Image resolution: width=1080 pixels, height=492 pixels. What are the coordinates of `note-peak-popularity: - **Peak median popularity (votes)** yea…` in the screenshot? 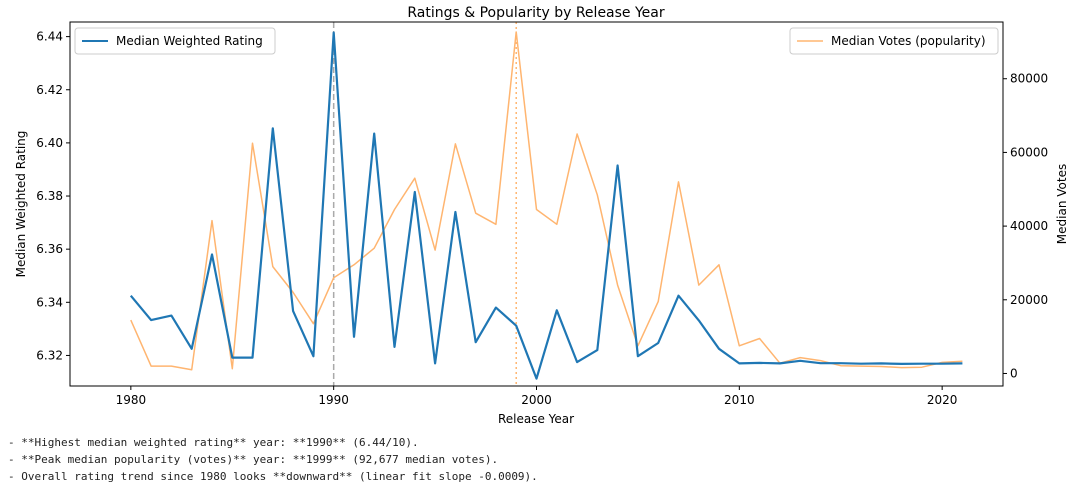 It's located at (253, 459).